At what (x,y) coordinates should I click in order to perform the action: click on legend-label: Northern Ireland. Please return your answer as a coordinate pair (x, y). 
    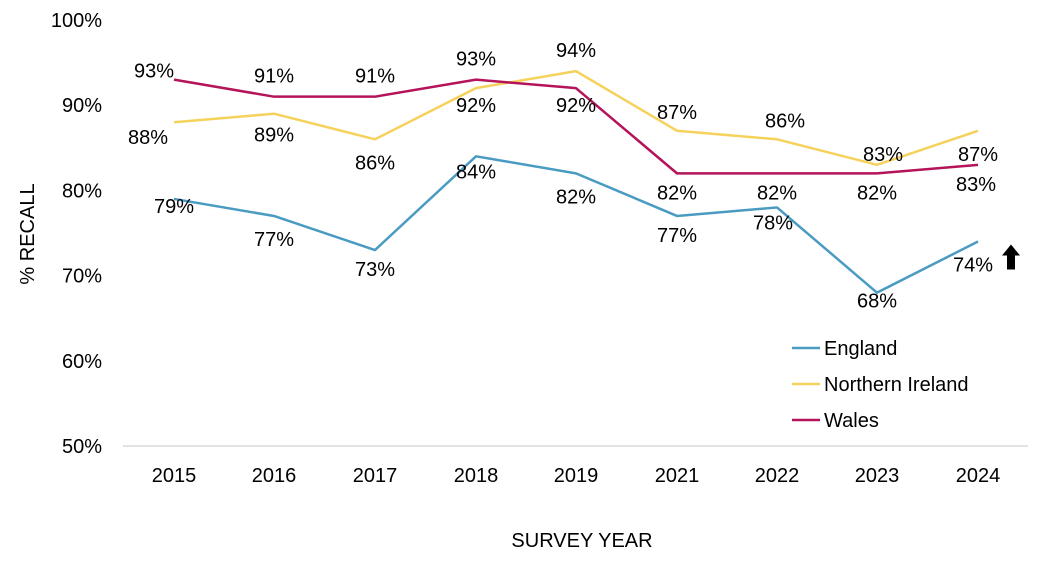
    Looking at the image, I should click on (896, 385).